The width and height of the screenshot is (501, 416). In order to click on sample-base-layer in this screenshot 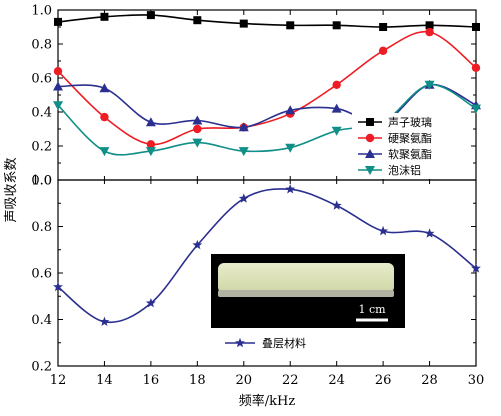, I will do `click(306, 293)`.